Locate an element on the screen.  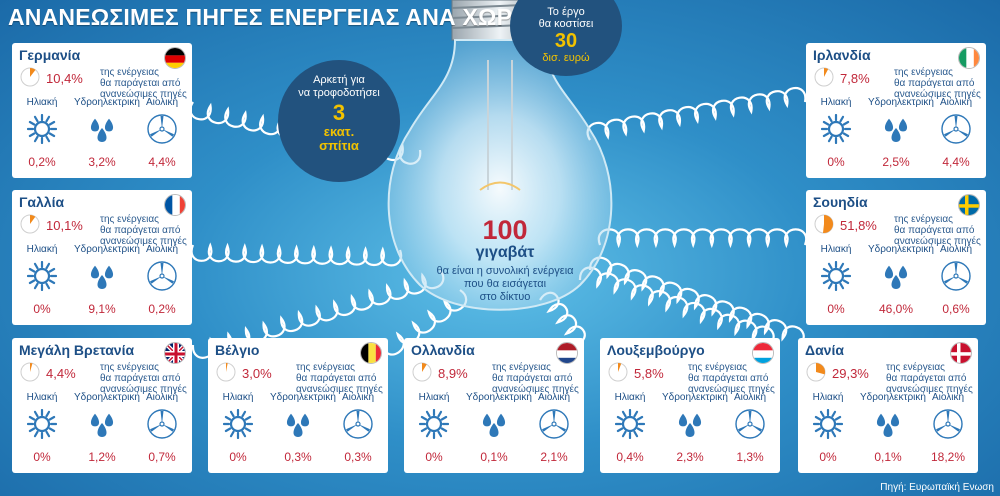
country-name: Γερμανία is located at coordinates (50, 55).